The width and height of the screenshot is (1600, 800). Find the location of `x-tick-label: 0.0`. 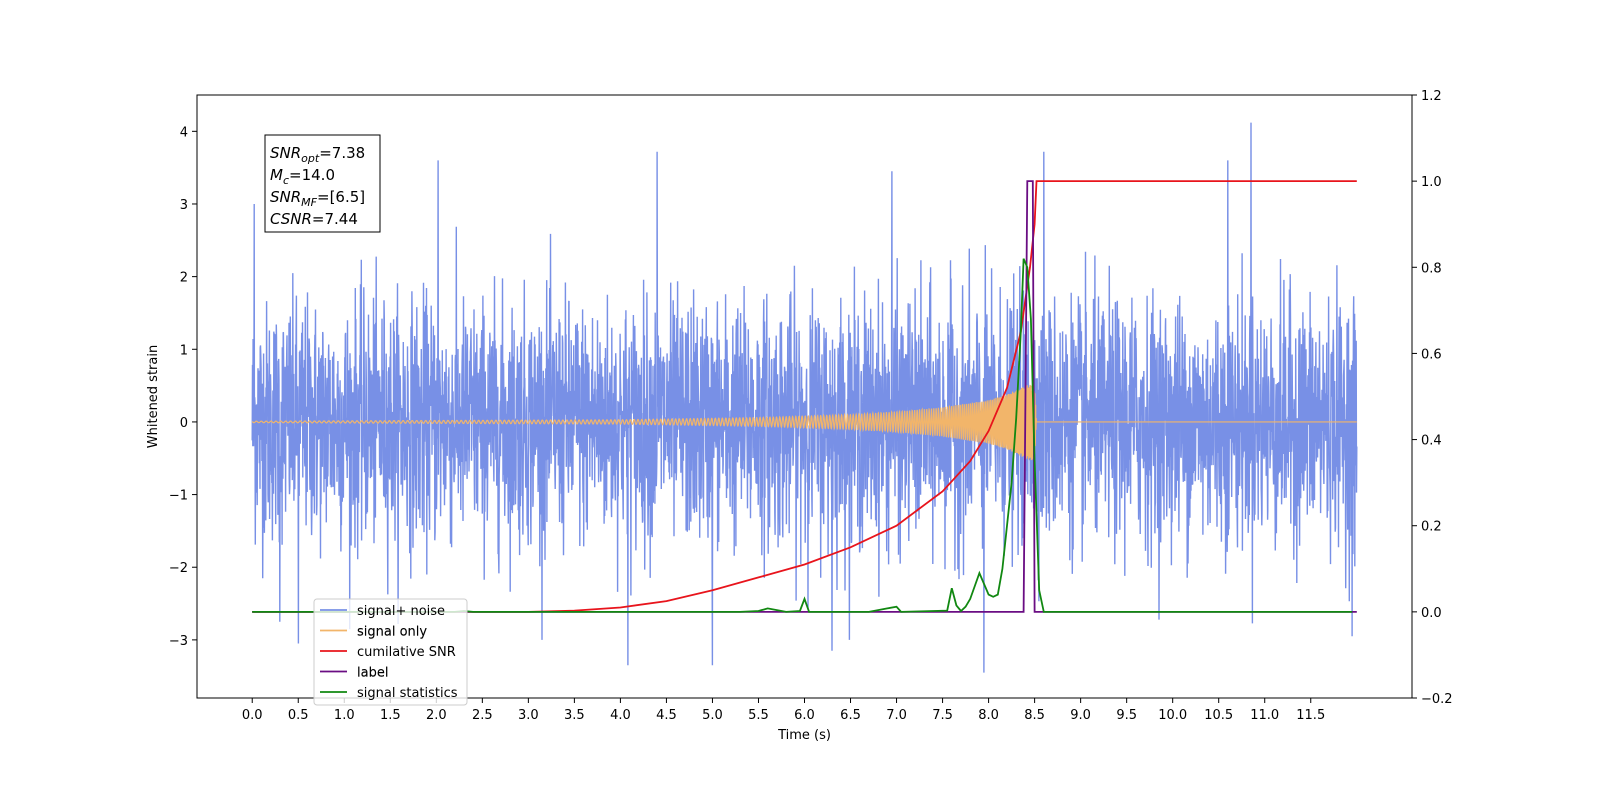

x-tick-label: 0.0 is located at coordinates (252, 715).